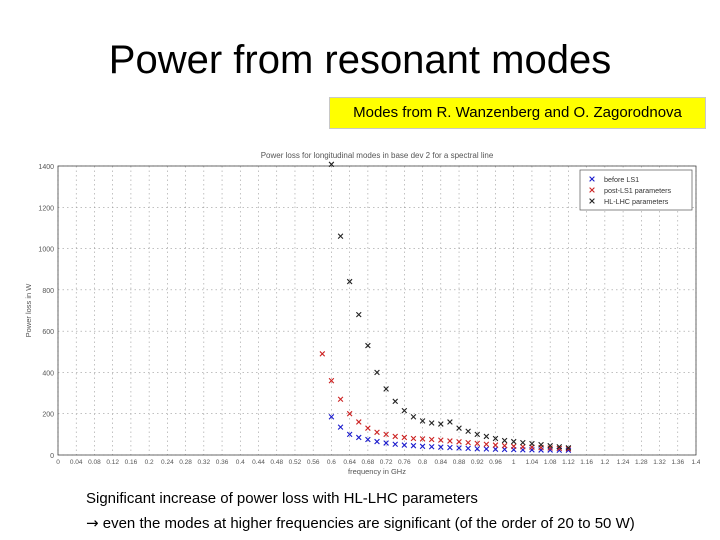 The image size is (720, 540). What do you see at coordinates (459, 462) in the screenshot?
I see `x-tick-label: 0.88` at bounding box center [459, 462].